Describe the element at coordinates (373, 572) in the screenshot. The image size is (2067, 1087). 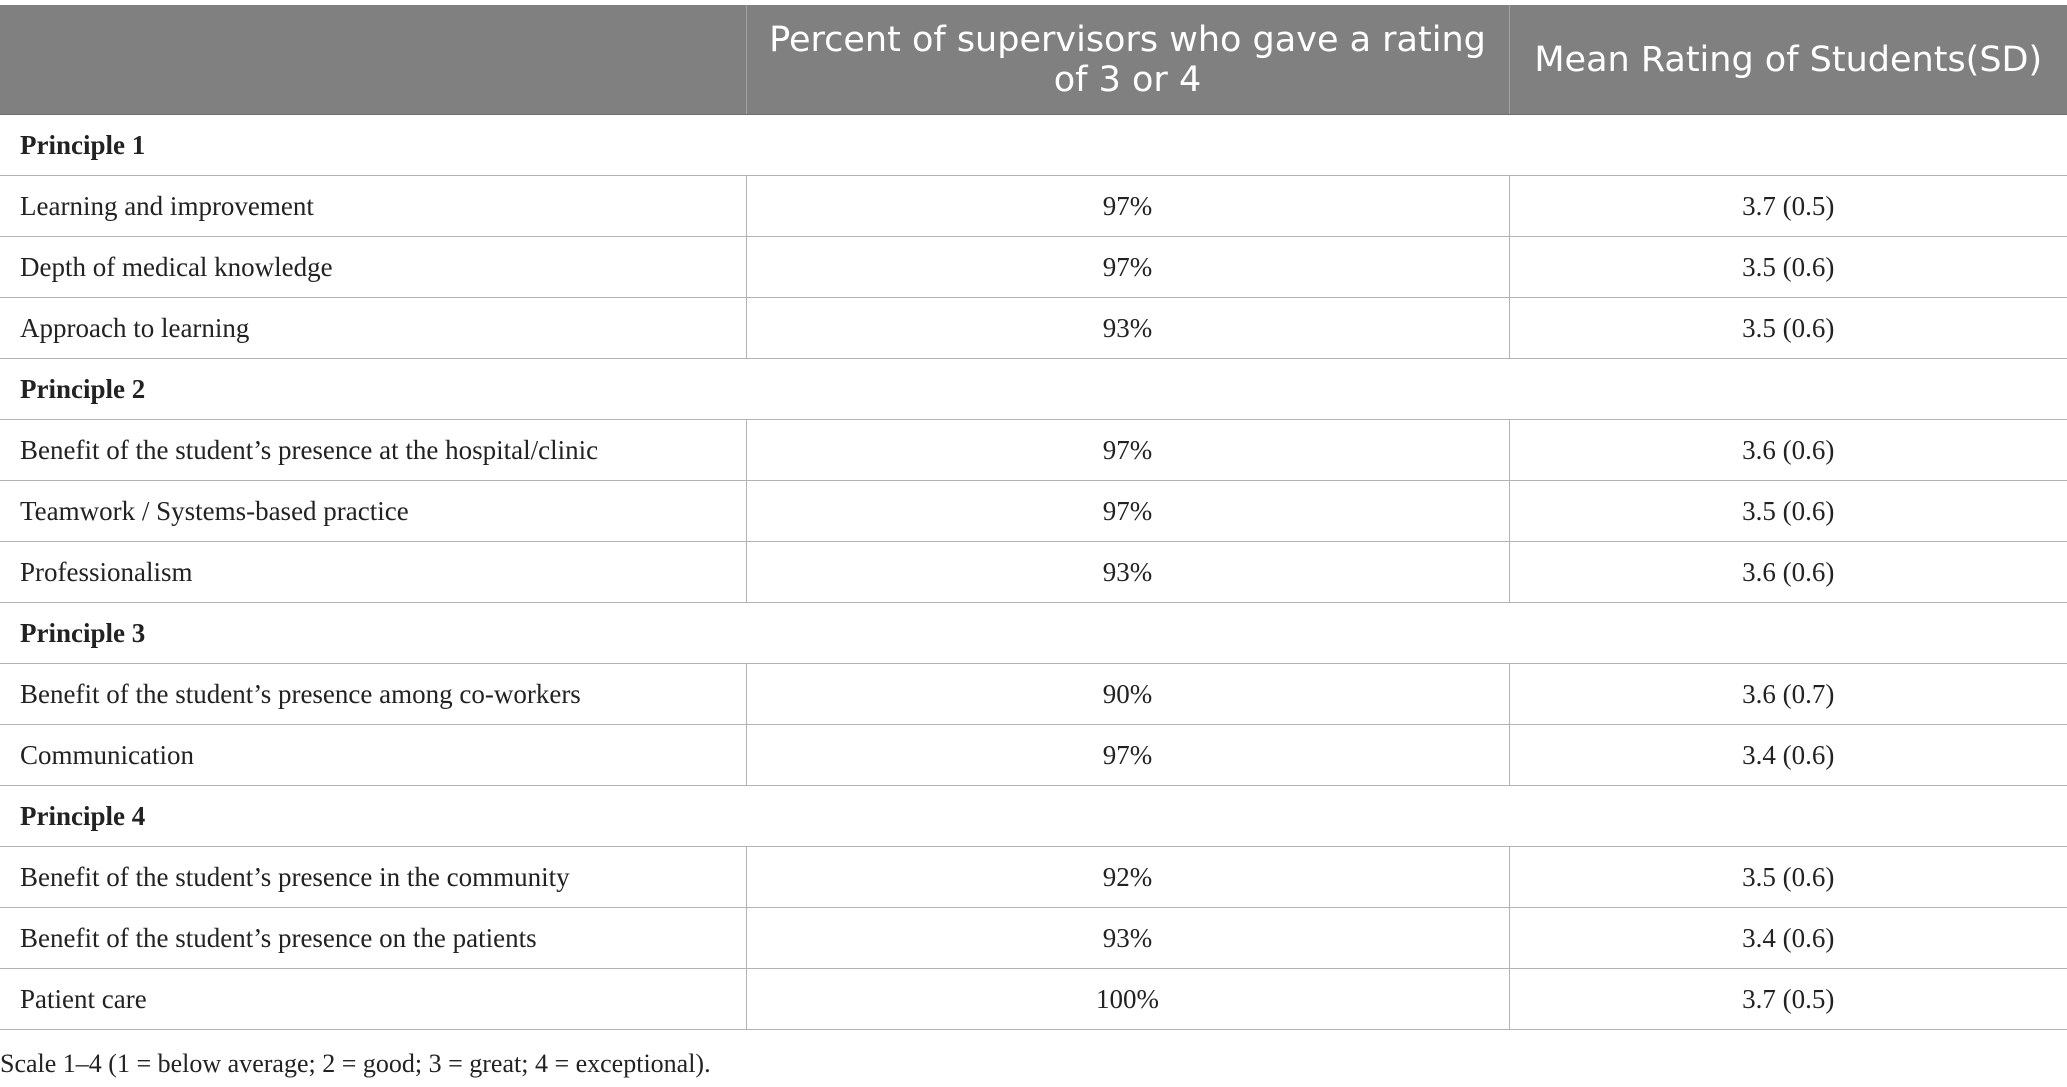
I see `row-label: Professionalism` at that location.